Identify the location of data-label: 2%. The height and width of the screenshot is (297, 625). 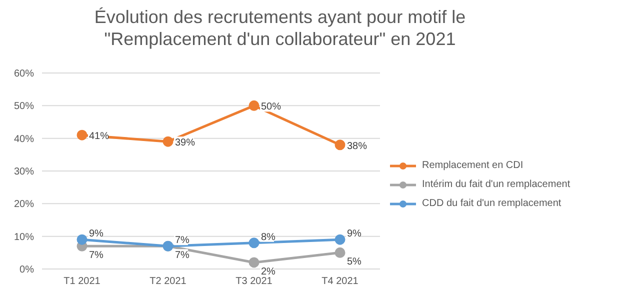
(268, 272).